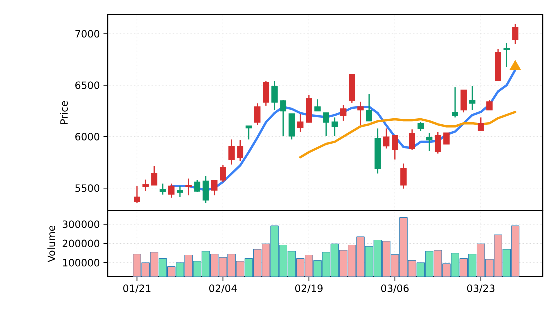 Image resolution: width=556 pixels, height=322 pixels. Describe the element at coordinates (223, 289) in the screenshot. I see `x-tick-label: 02/04` at that location.